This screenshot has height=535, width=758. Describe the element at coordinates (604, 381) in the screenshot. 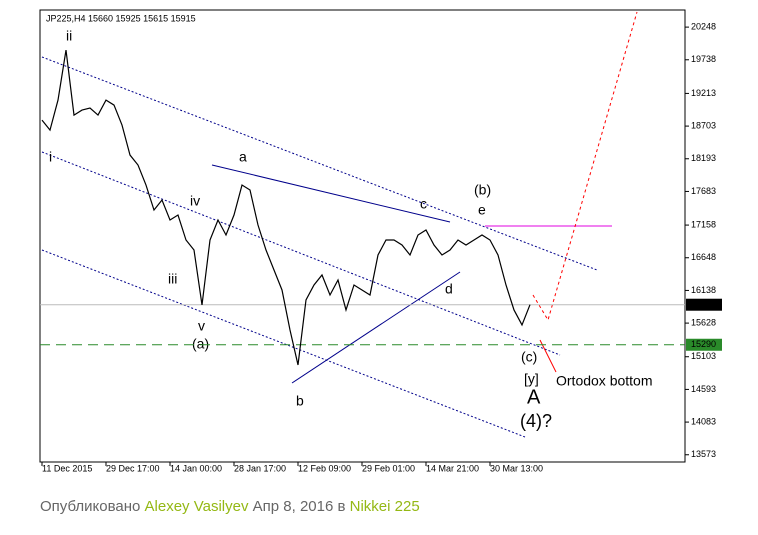

I see `note: Ortodox bottom` at that location.